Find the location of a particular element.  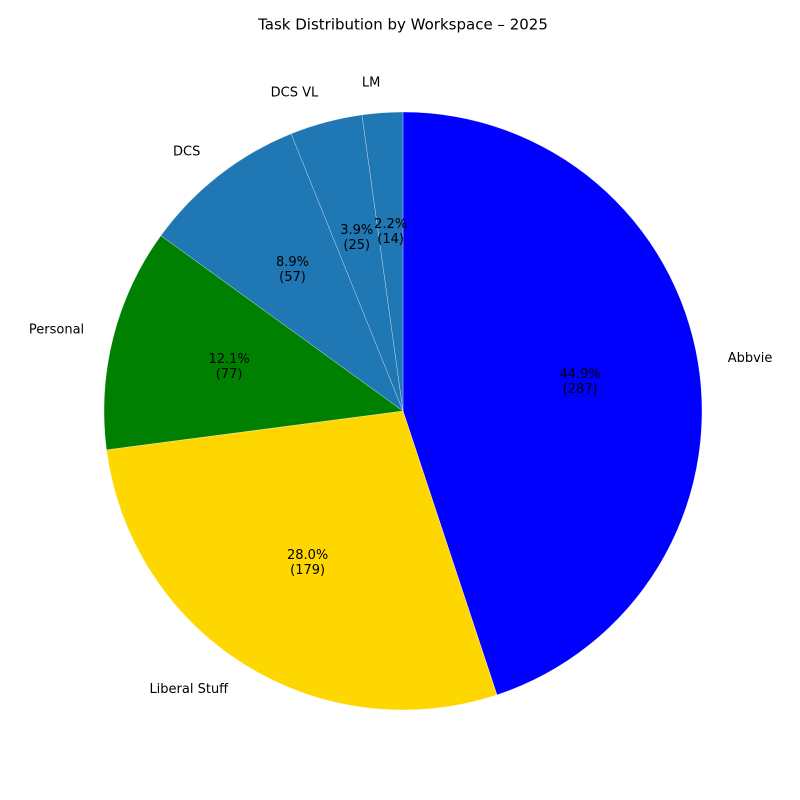

value-label: 28.0% (179) is located at coordinates (307, 562).